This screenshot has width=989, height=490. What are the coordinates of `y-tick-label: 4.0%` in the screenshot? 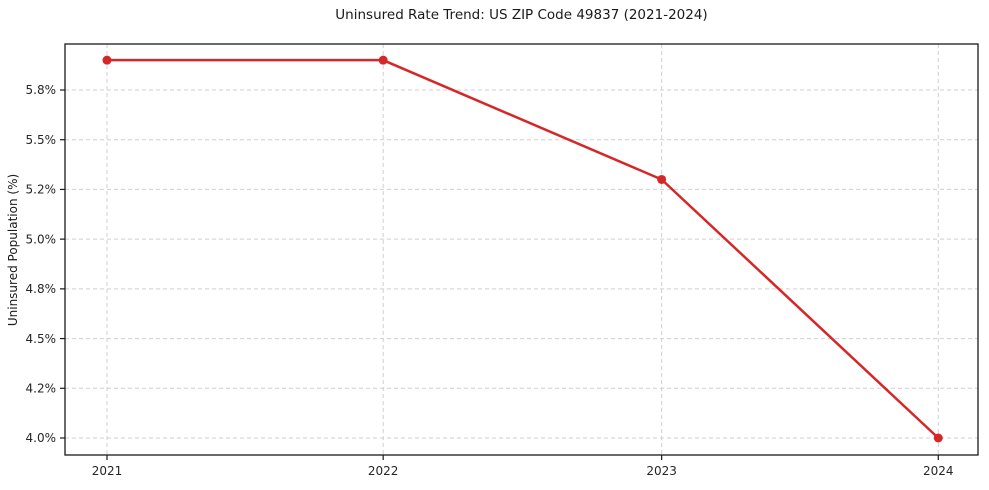 It's located at (41, 438).